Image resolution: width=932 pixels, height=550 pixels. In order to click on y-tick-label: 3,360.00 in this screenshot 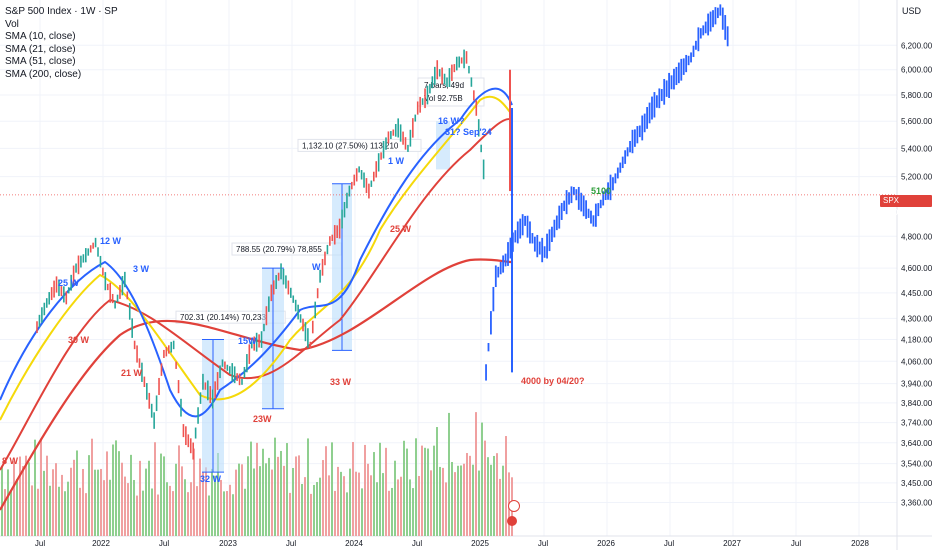, I will do `click(916, 503)`.